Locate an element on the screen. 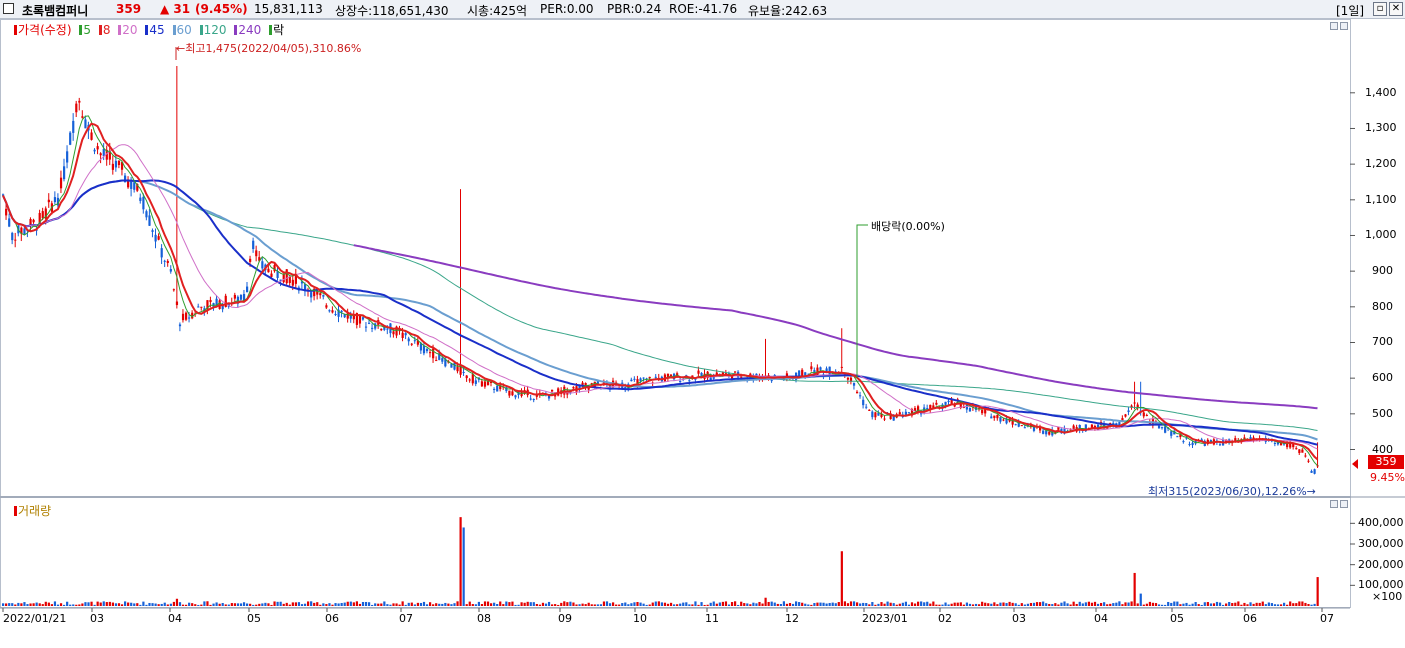 The width and height of the screenshot is (1405, 648). pane-close-icon is located at coordinates (1344, 26).